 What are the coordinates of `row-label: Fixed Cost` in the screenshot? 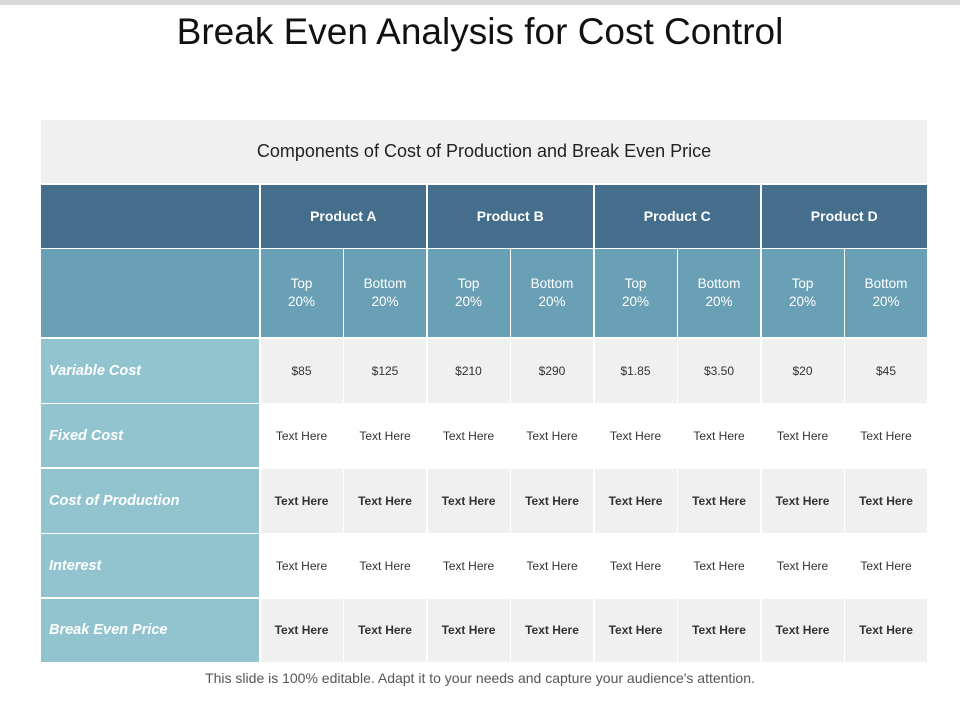 It's located at (150, 435).